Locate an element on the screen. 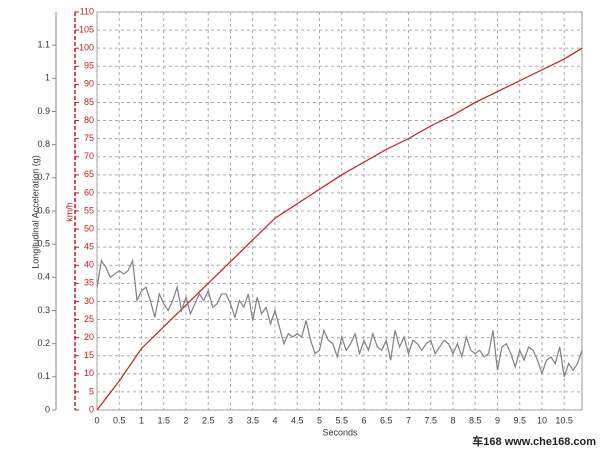  y2-tick-label: 30 is located at coordinates (89, 301).